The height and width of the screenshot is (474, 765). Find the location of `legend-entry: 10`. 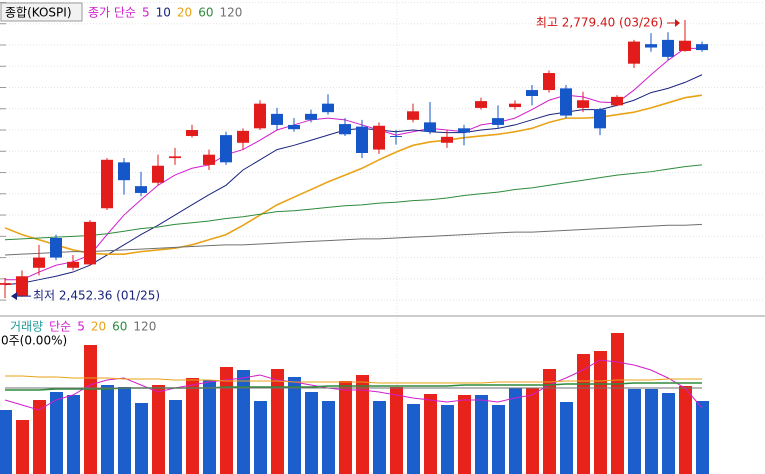

legend-entry: 10 is located at coordinates (163, 13).